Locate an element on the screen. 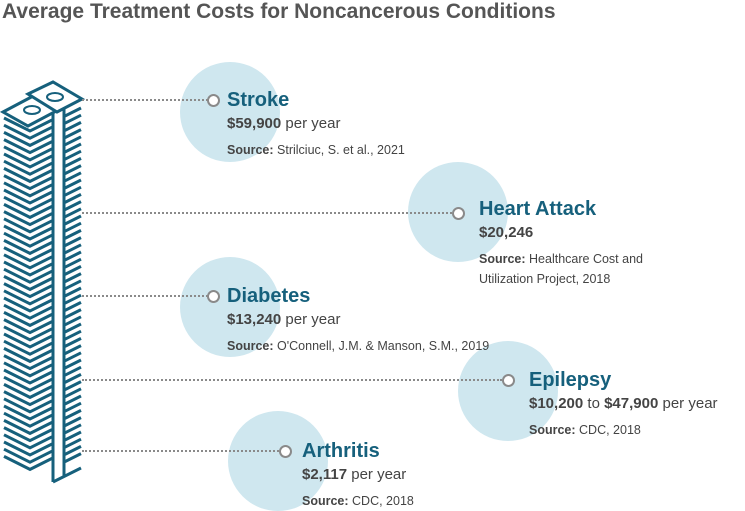  epilepsy-circle is located at coordinates (508, 391).